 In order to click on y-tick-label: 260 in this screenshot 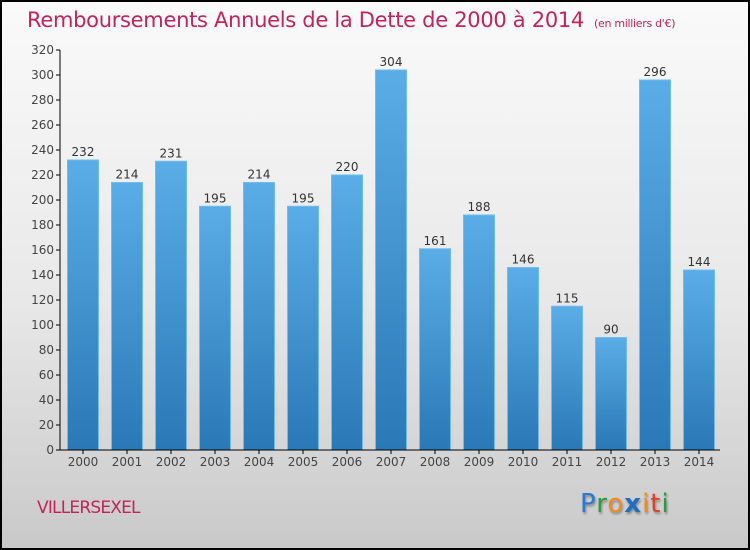, I will do `click(42, 125)`.